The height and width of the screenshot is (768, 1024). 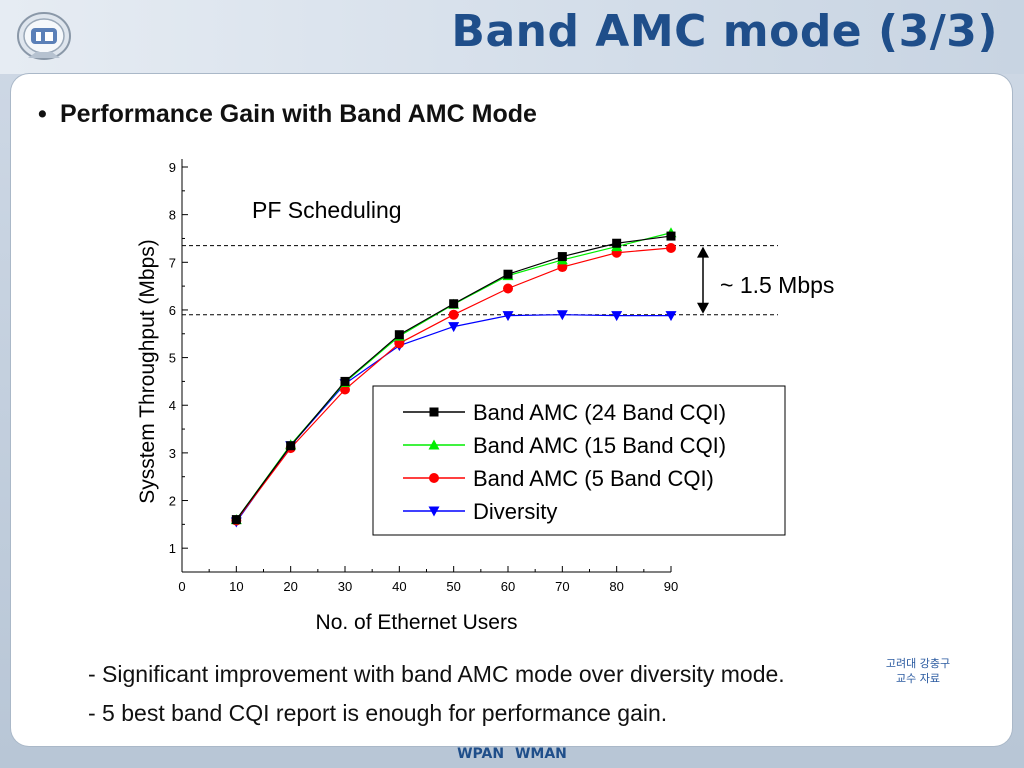 What do you see at coordinates (172, 358) in the screenshot?
I see `y-tick-label: 5` at bounding box center [172, 358].